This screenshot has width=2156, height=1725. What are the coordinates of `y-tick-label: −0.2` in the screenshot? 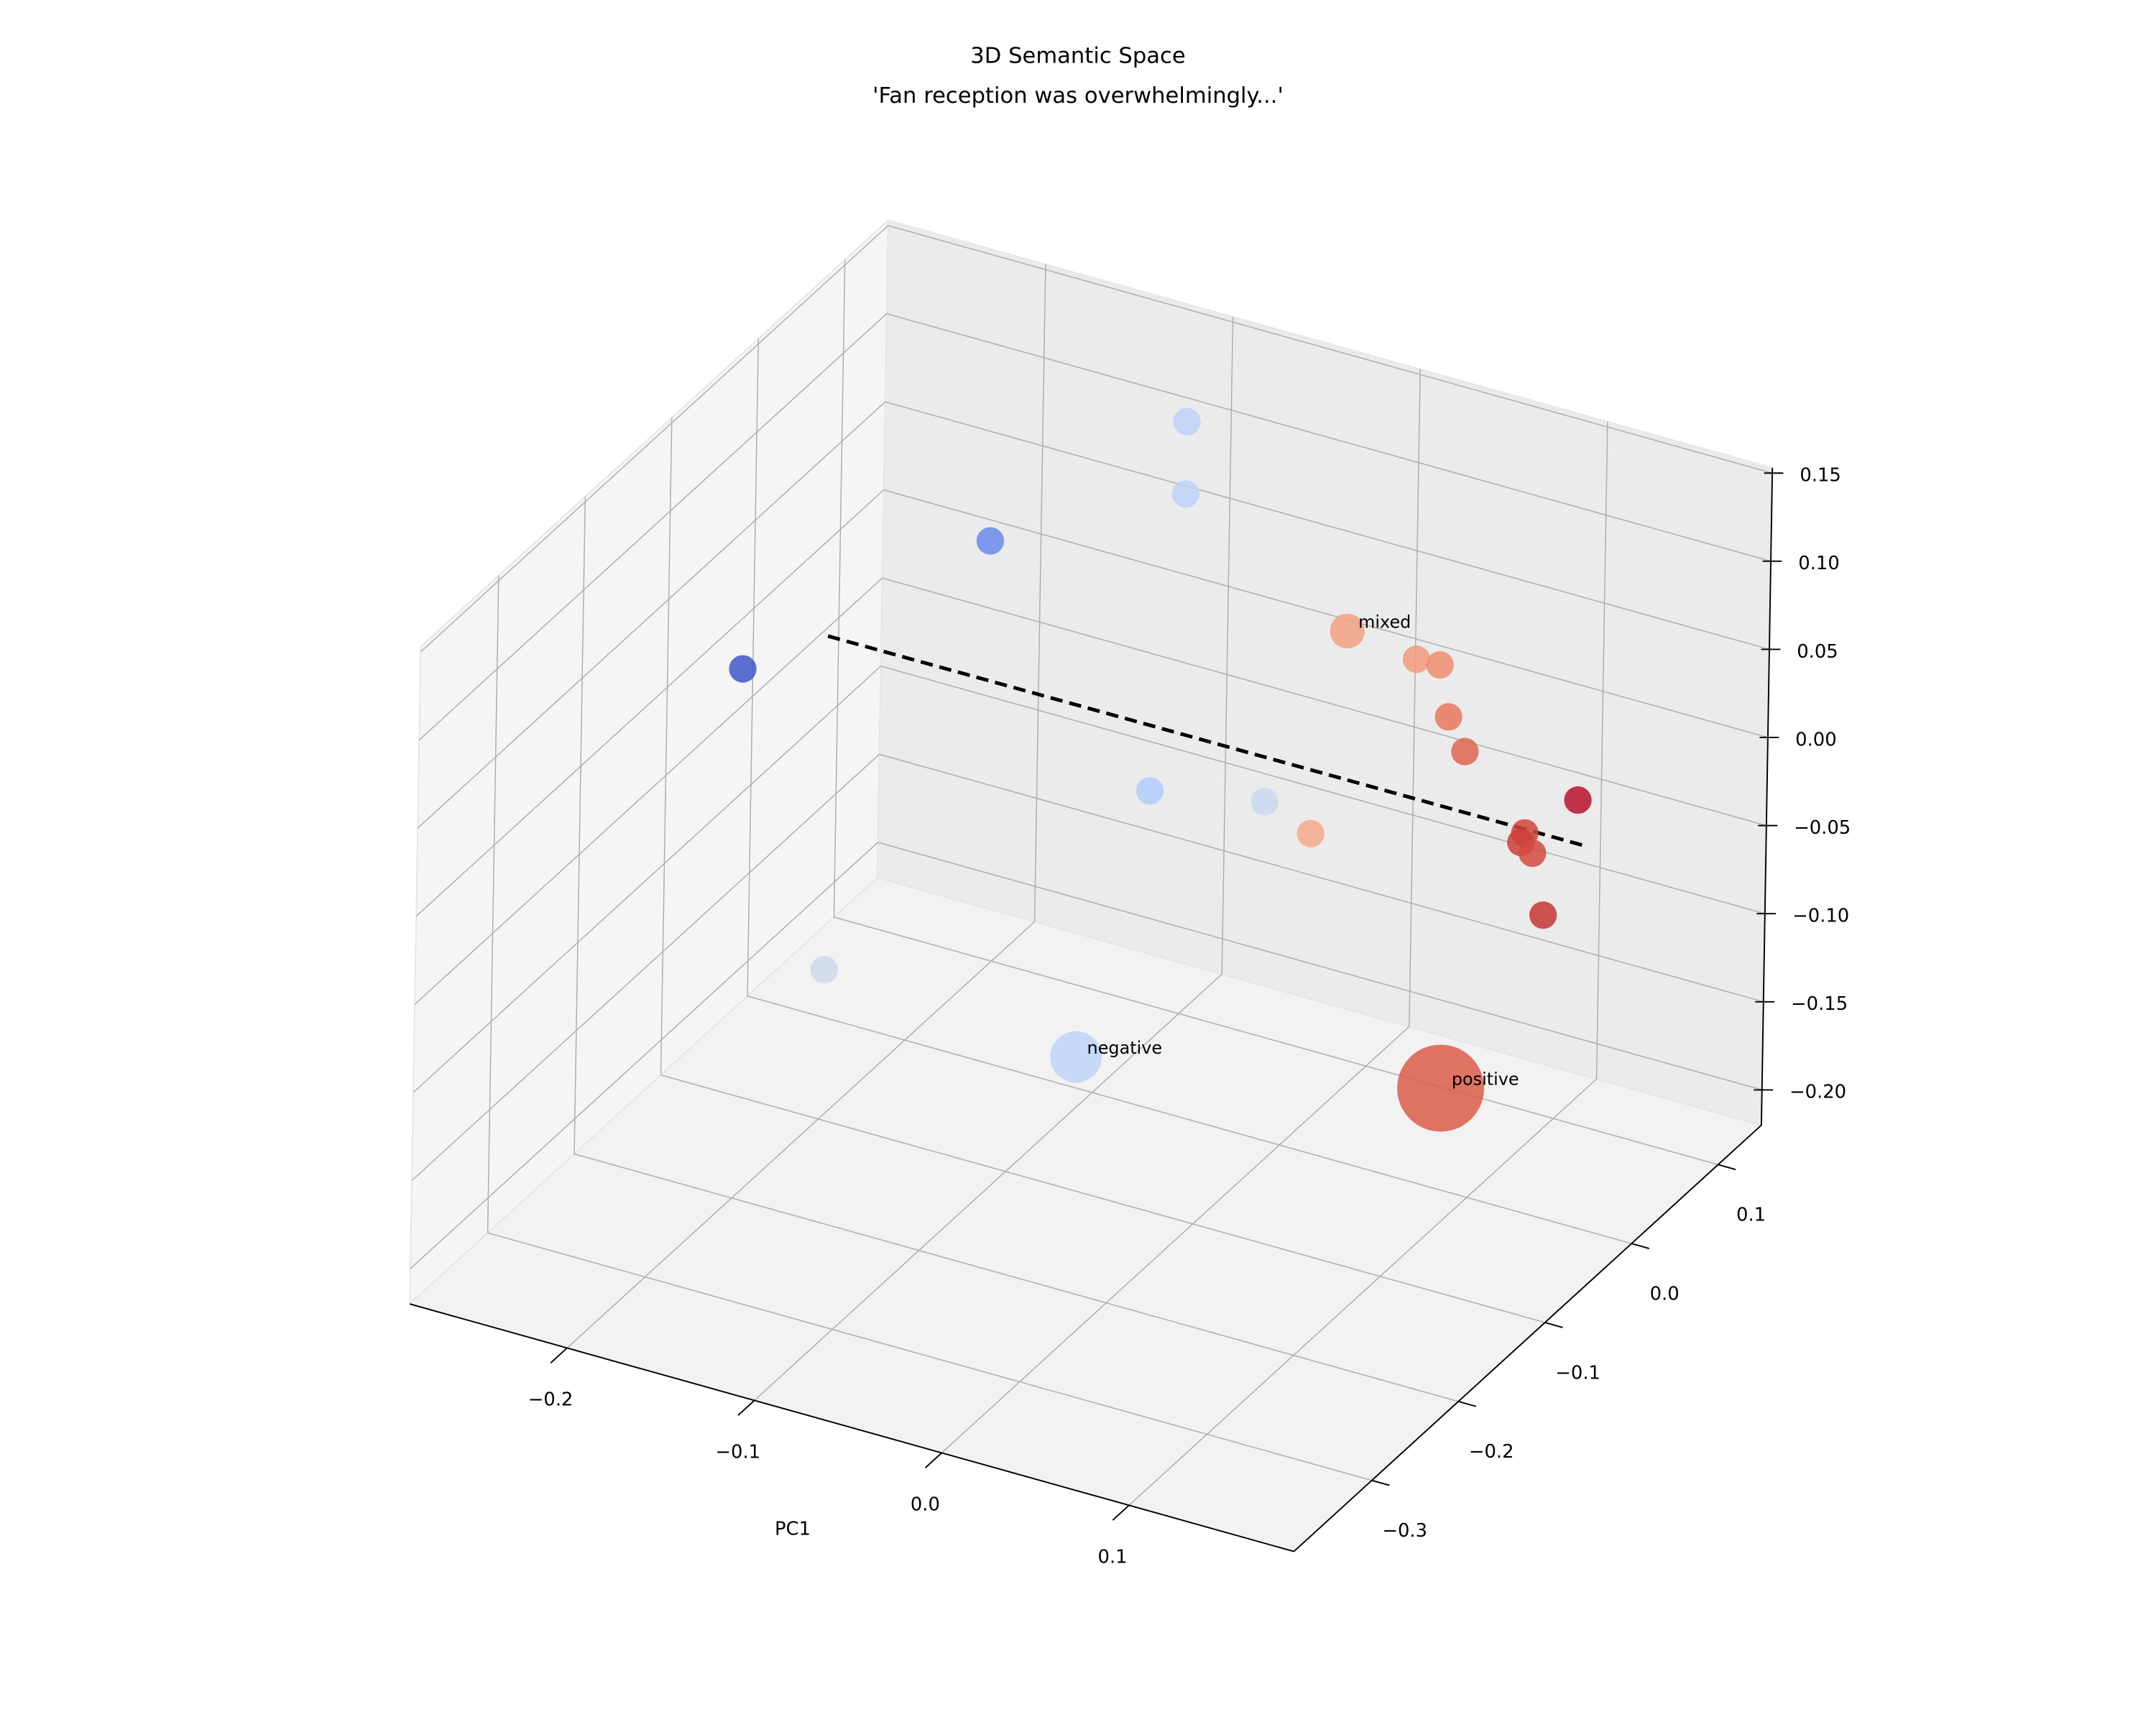 It's located at (1492, 1452).